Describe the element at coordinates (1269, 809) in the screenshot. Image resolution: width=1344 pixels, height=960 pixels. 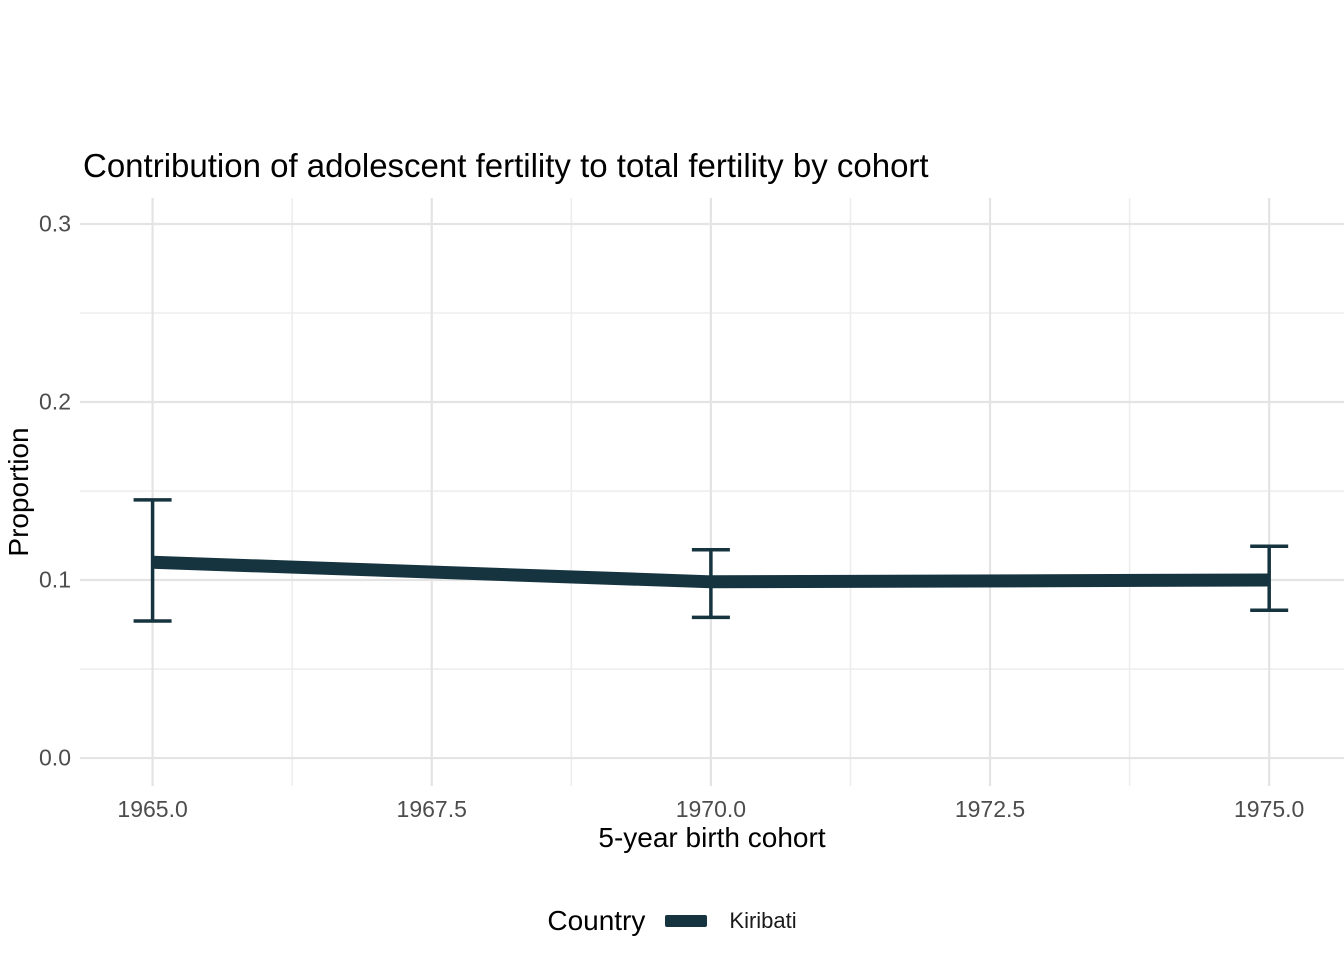
I see `x-tick-label: 1975.0` at that location.